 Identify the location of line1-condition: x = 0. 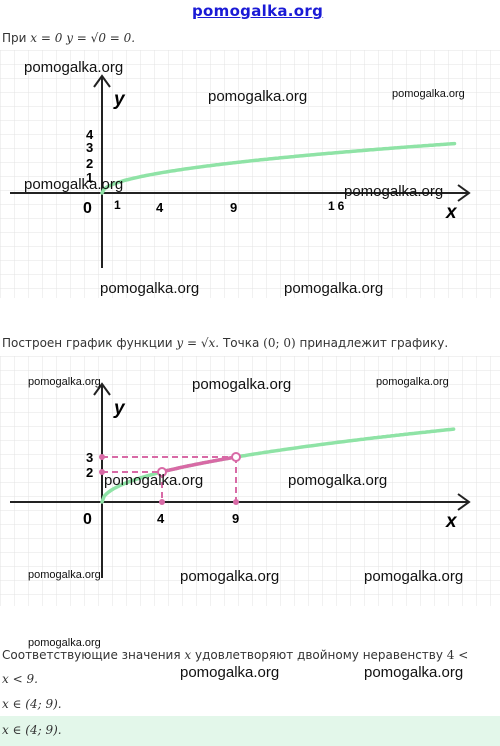
(46, 38).